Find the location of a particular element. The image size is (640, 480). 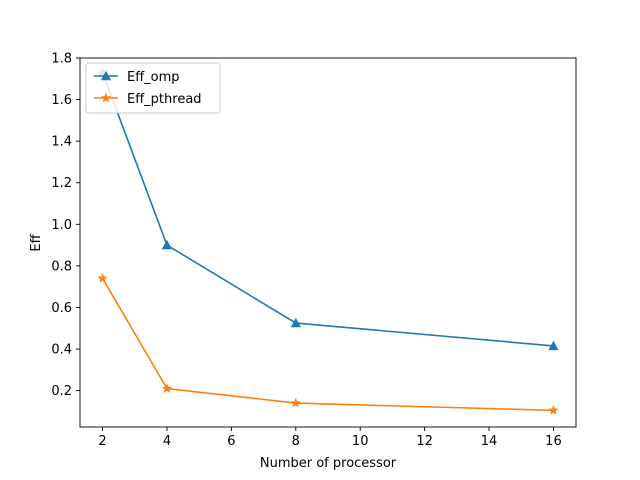

y-tick-label: 0.4 is located at coordinates (61, 350).